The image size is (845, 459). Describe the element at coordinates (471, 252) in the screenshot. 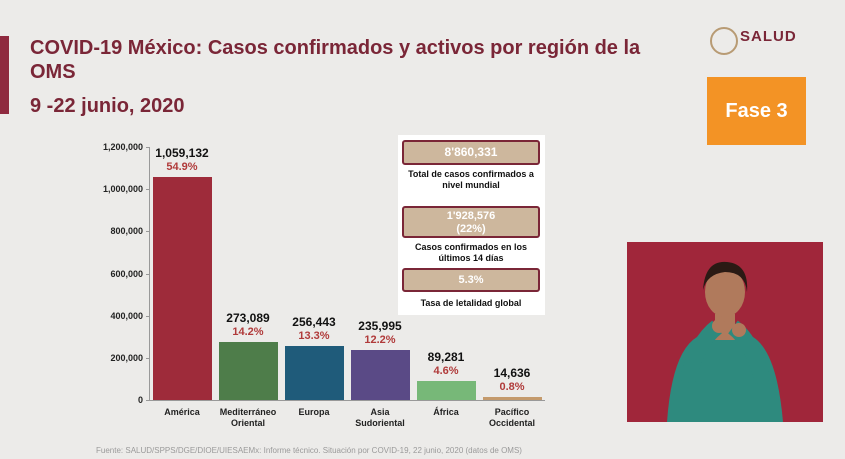

I see `info-label: Casos confirmados en los últimos 14 días` at that location.